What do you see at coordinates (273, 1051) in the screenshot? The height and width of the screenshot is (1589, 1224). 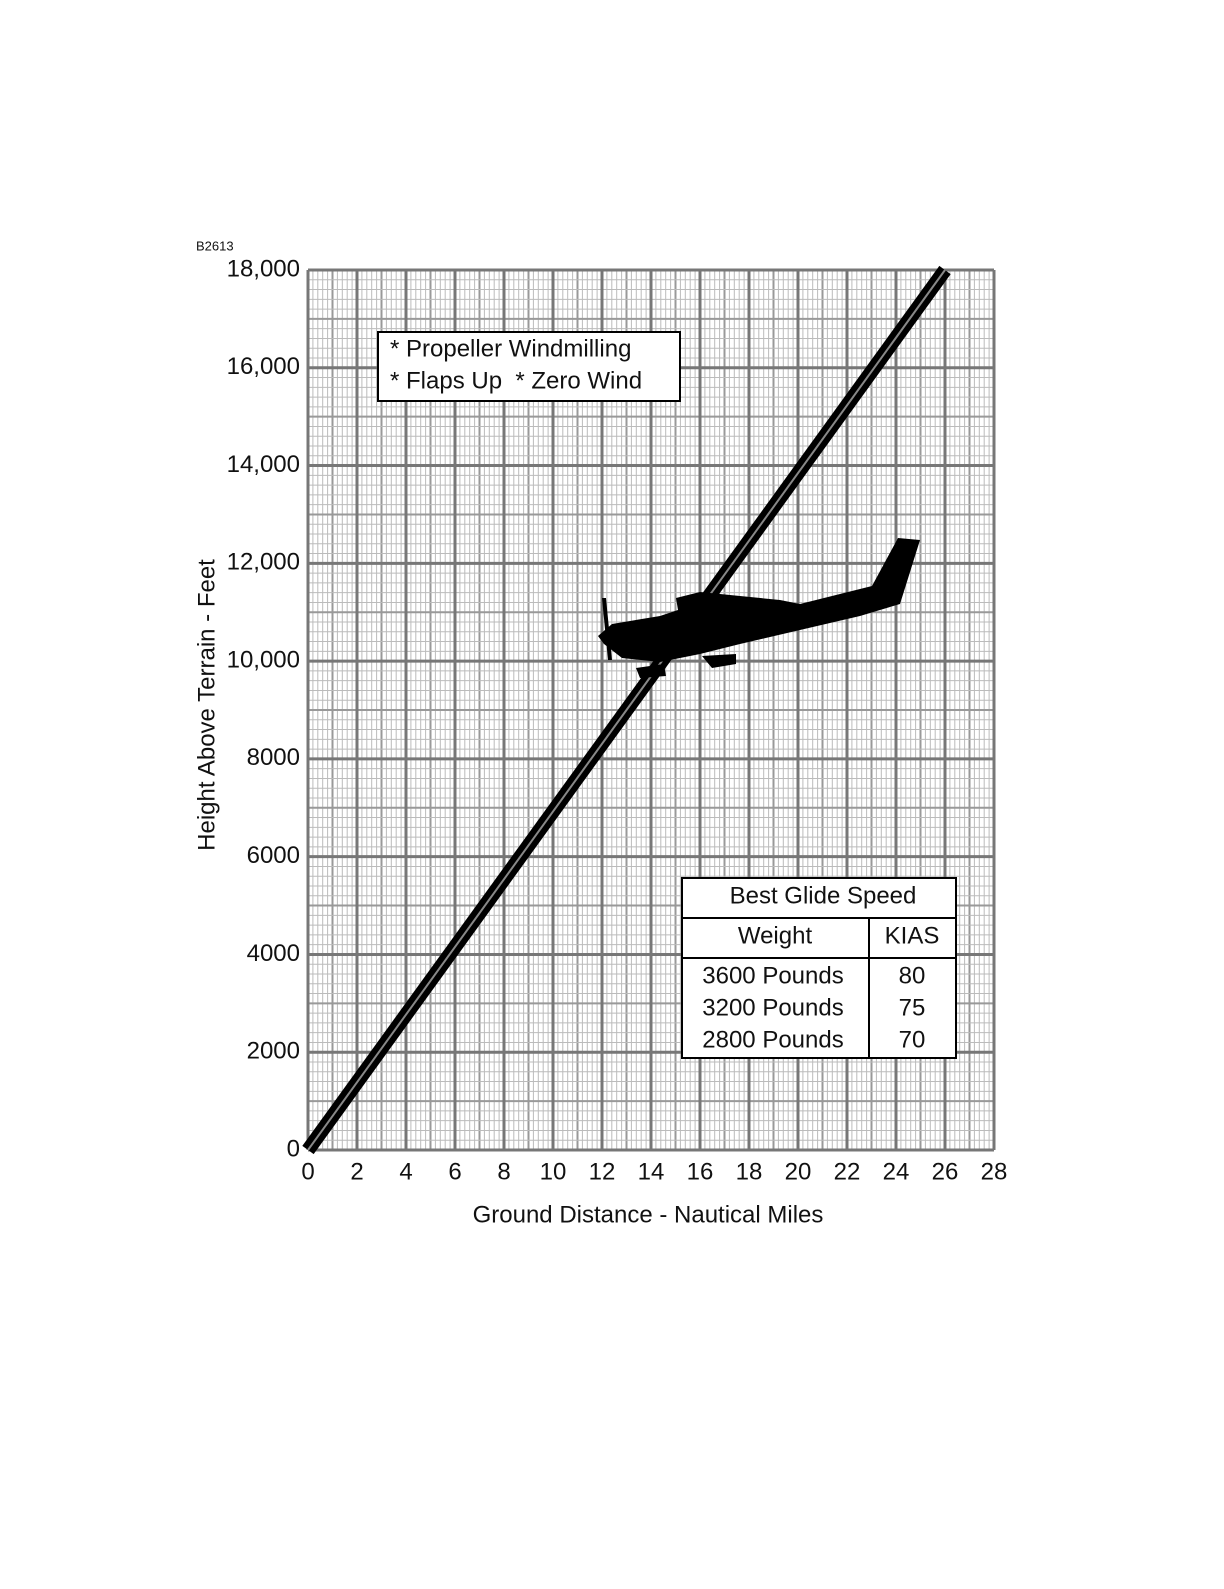 I see `y-tick-label: 2000` at bounding box center [273, 1051].